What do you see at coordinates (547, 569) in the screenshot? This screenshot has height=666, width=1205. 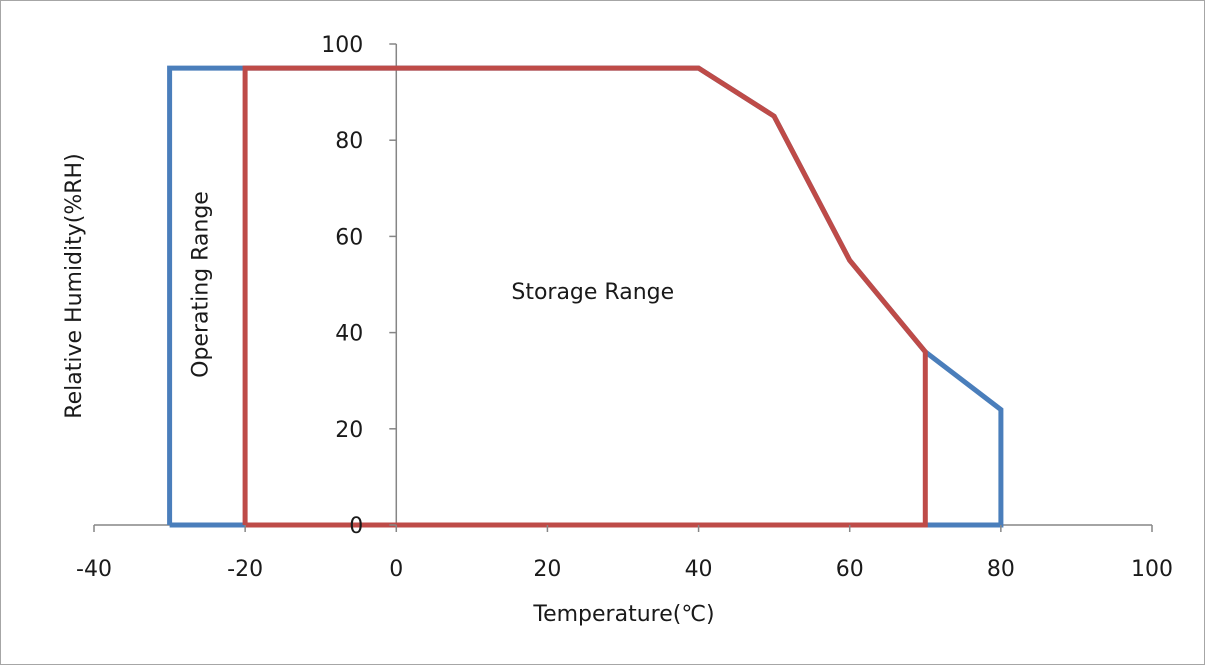 I see `x-tick-label: 20` at bounding box center [547, 569].